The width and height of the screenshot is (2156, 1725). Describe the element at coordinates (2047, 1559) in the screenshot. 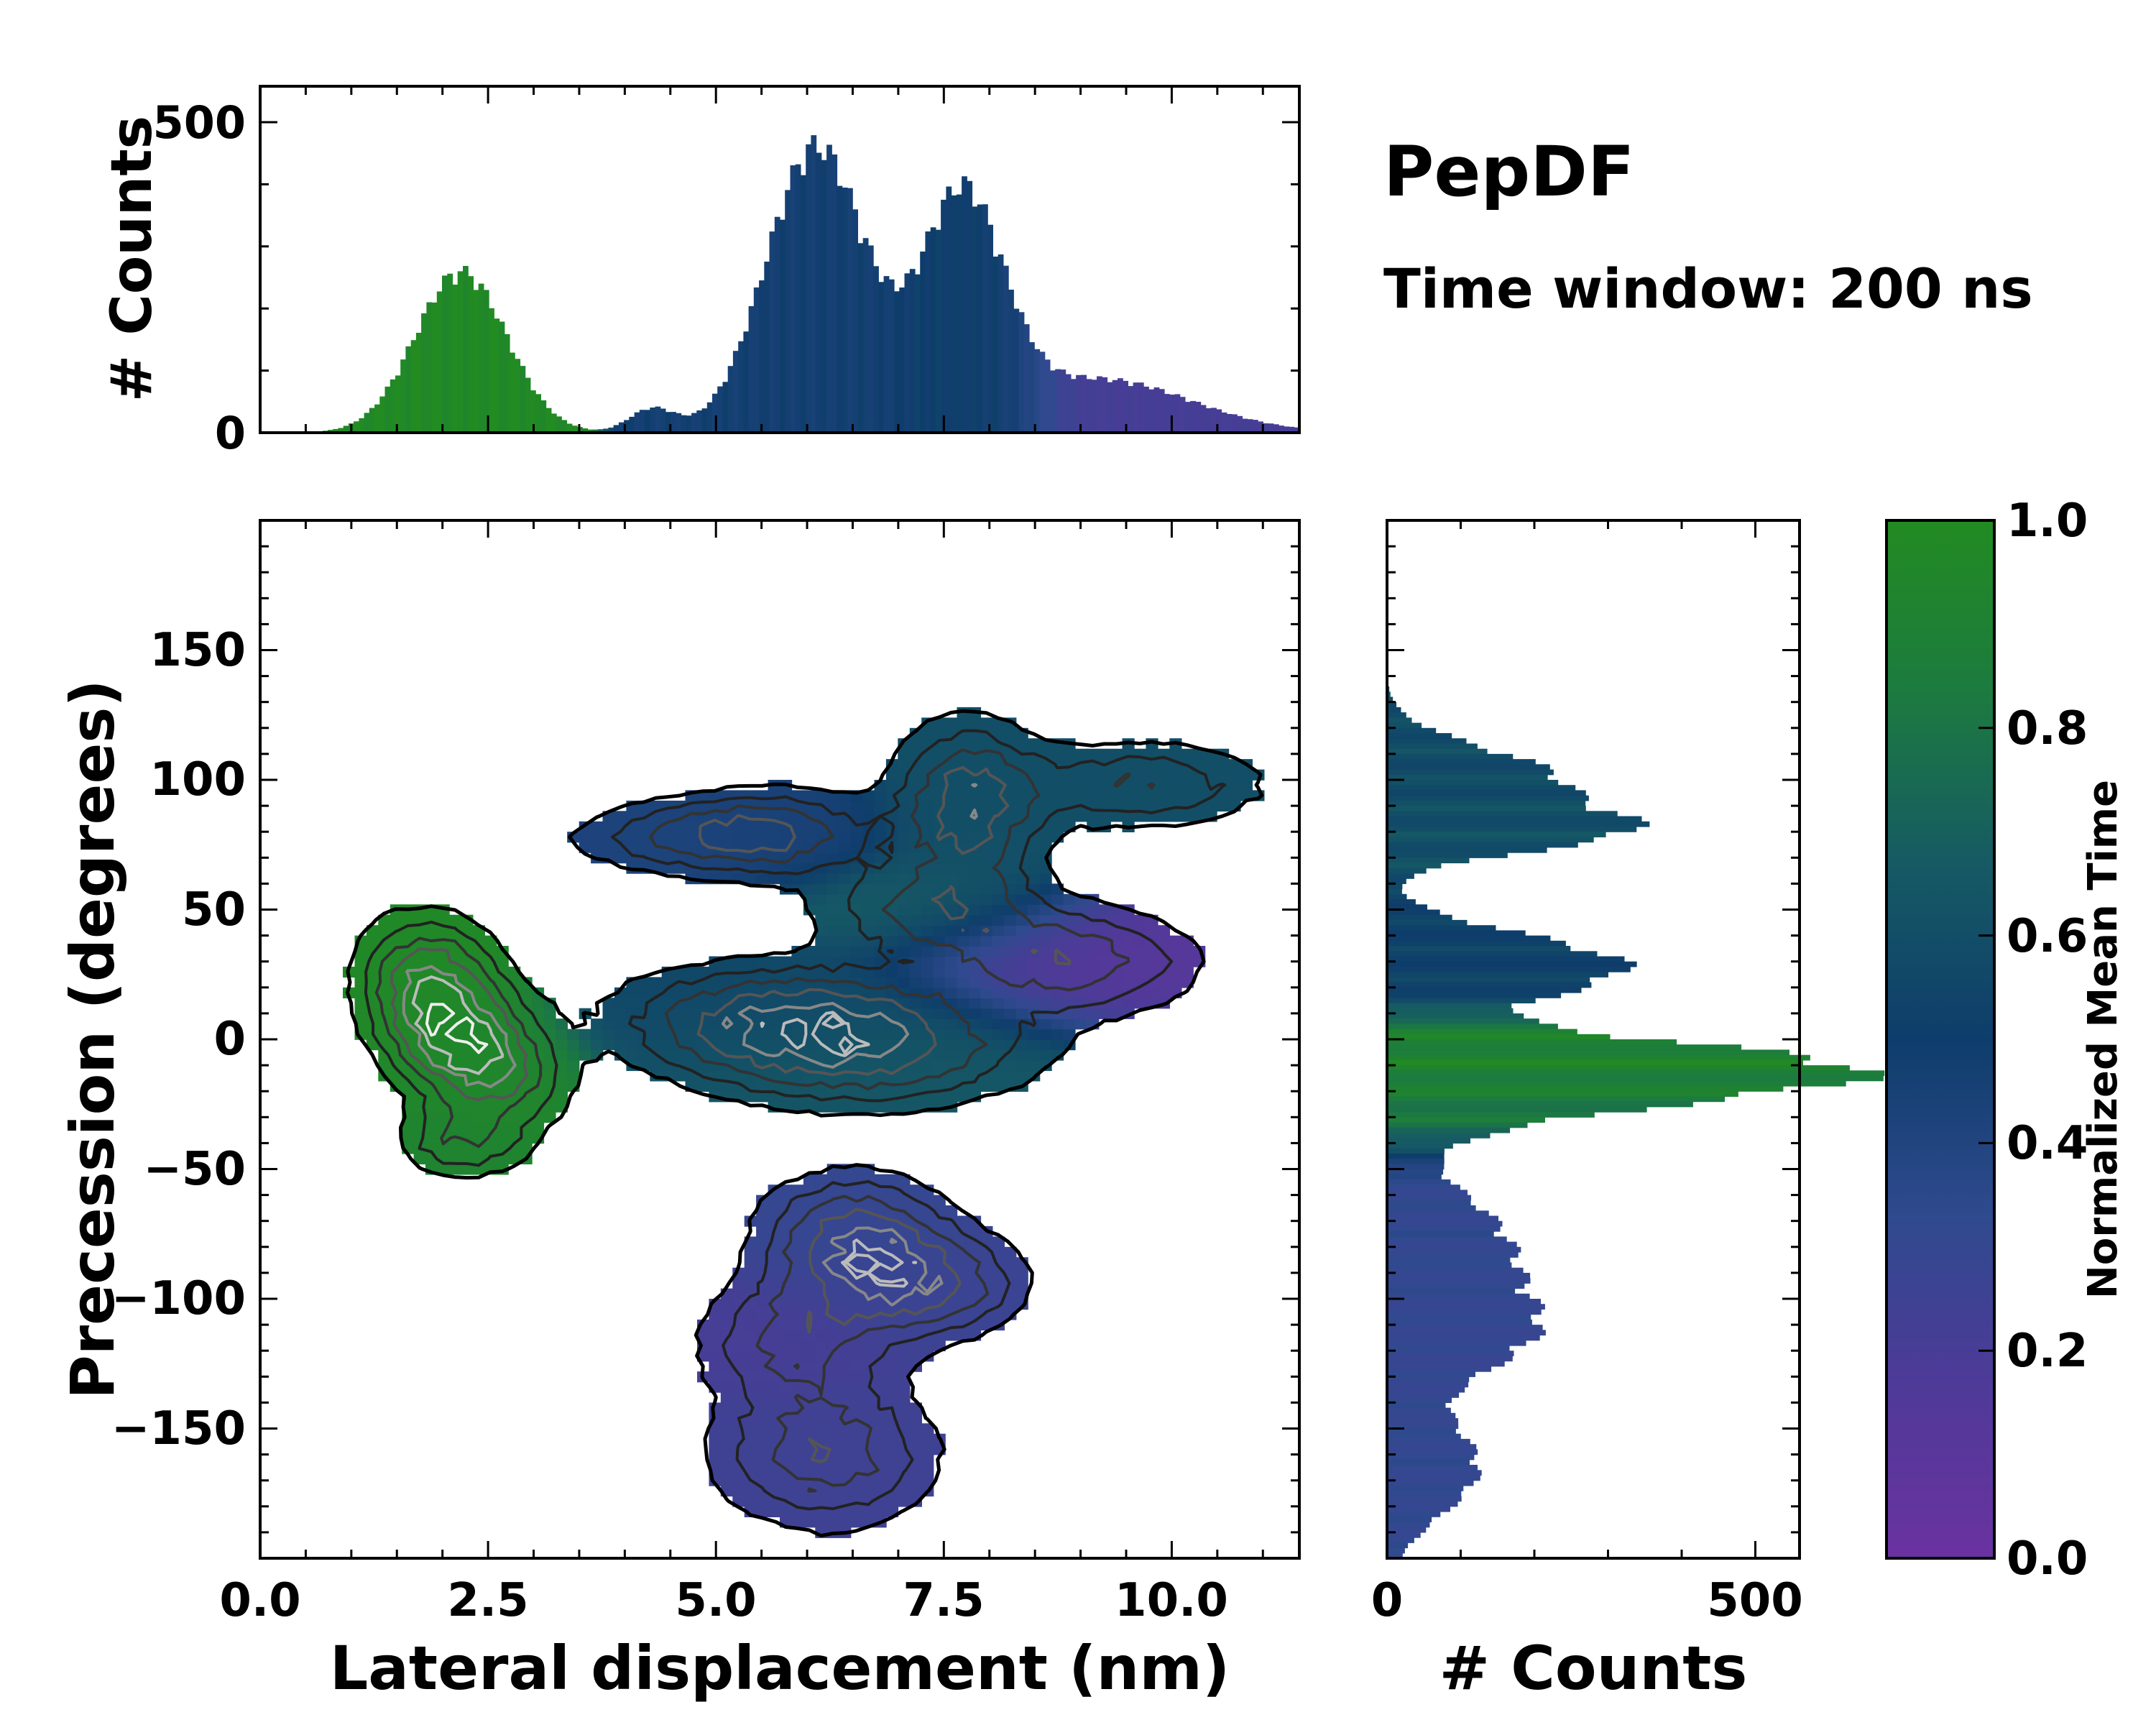

I see `colorbar-tick-label: 0.0` at that location.